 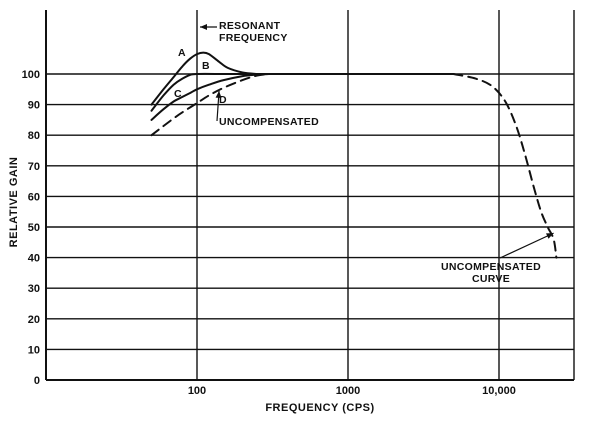 I want to click on annotation-uncompensated-curve-line2: CURVE, so click(x=491, y=279).